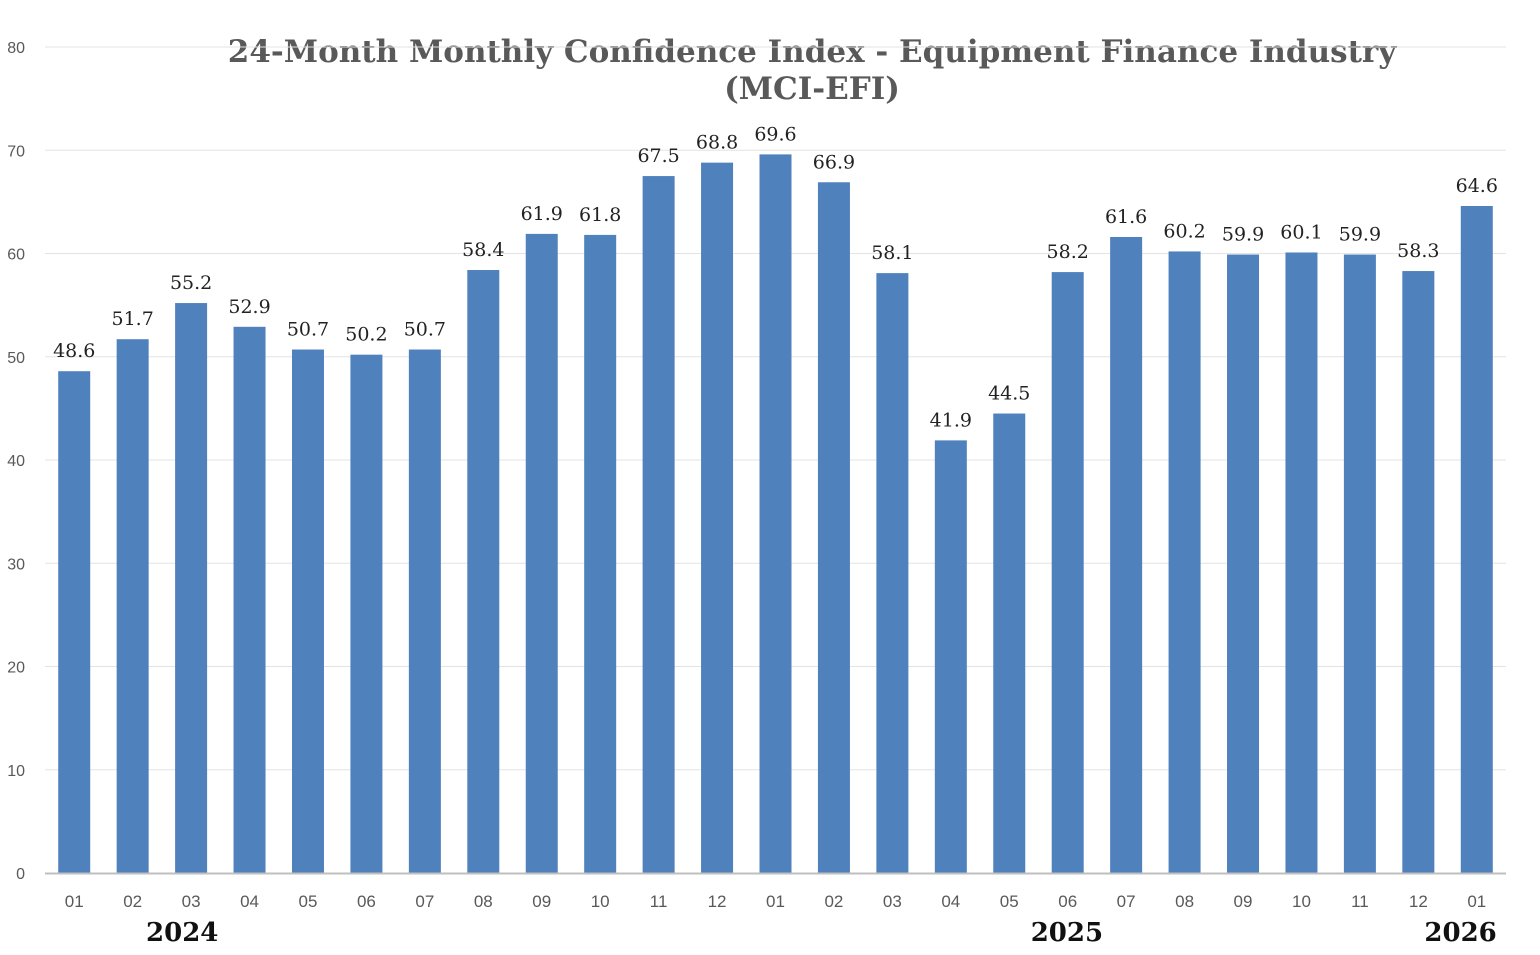 This screenshot has height=955, width=1540. What do you see at coordinates (16, 358) in the screenshot?
I see `y-tick-label: 50` at bounding box center [16, 358].